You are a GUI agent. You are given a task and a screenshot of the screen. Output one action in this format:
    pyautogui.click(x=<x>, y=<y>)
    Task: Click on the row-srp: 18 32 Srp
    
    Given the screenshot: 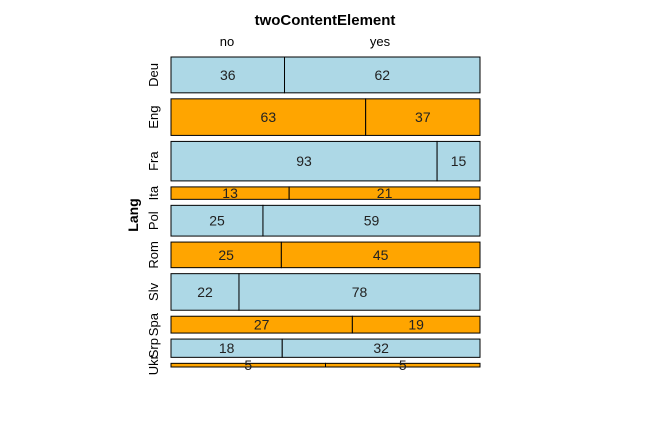 What is the action you would take?
    pyautogui.click(x=313, y=348)
    